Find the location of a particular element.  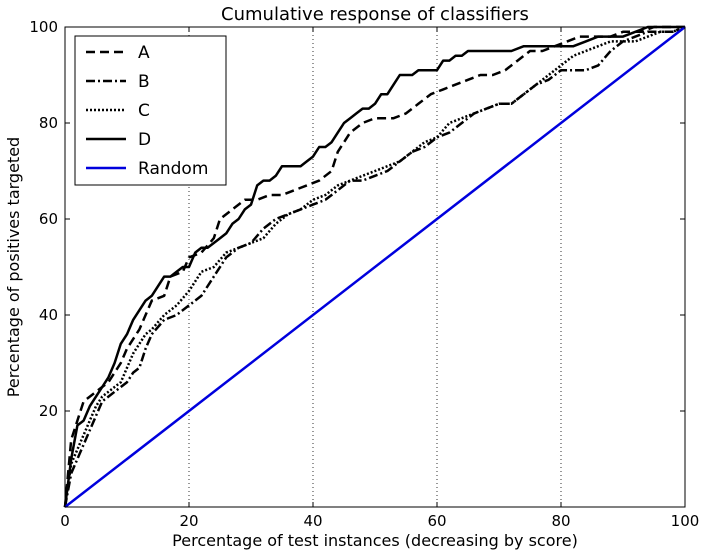

x-tick-label: 80 is located at coordinates (560, 521).